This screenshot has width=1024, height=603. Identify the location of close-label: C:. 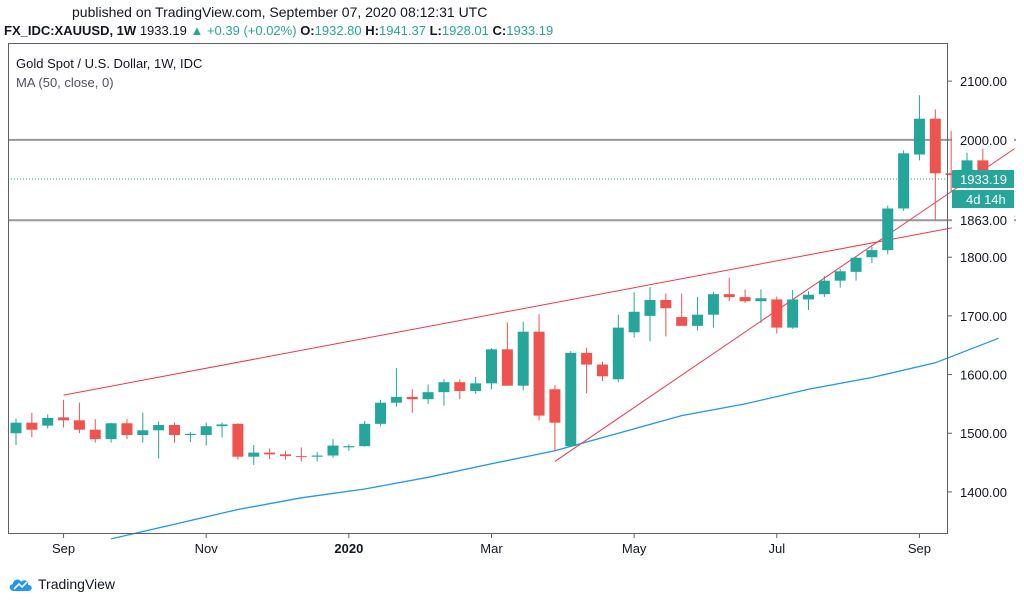
(499, 30).